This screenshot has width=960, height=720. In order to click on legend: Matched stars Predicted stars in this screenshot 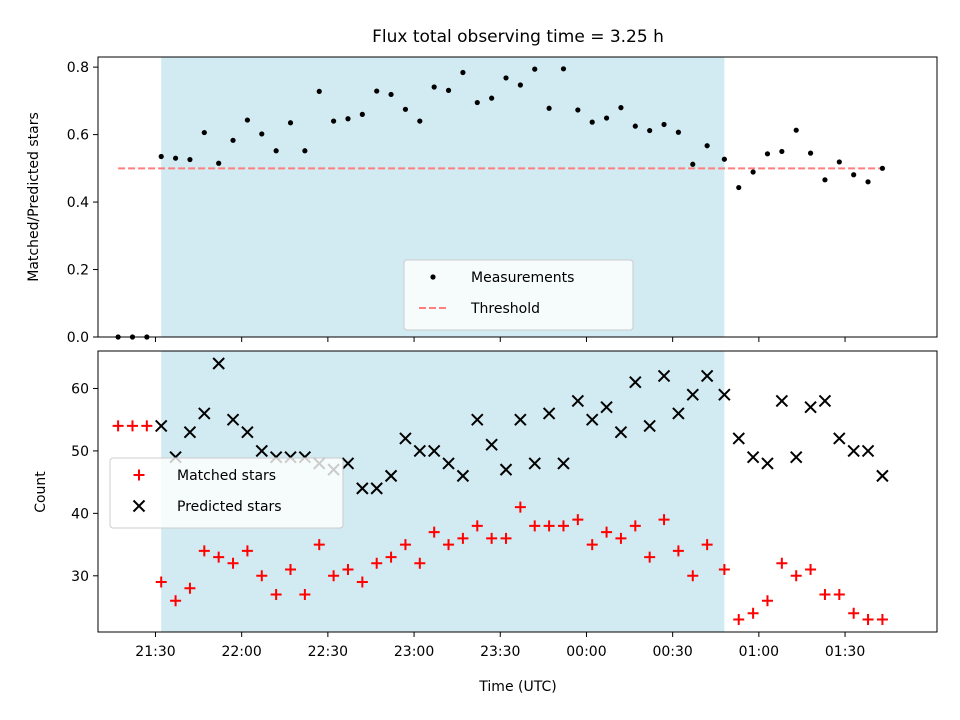, I will do `click(226, 493)`.